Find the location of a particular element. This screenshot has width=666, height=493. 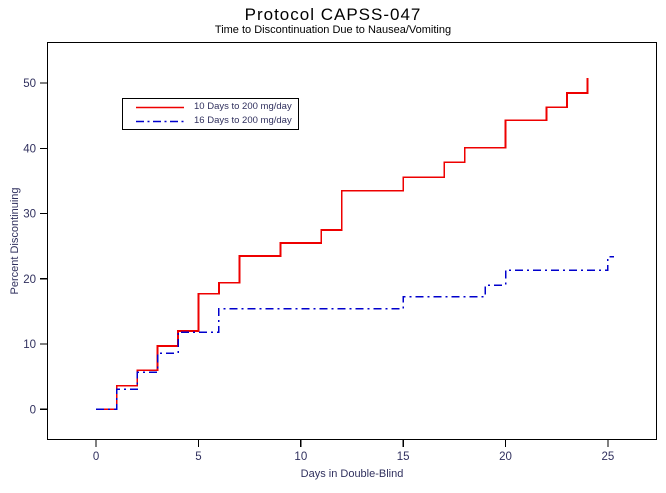

x-axis-label: Days in Double-Blind is located at coordinates (352, 474).